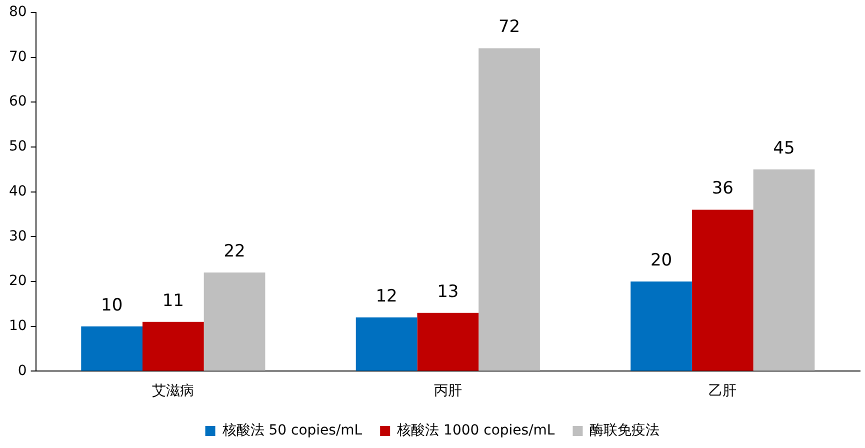 The height and width of the screenshot is (448, 865). I want to click on y-tick-label: 80, so click(17, 12).